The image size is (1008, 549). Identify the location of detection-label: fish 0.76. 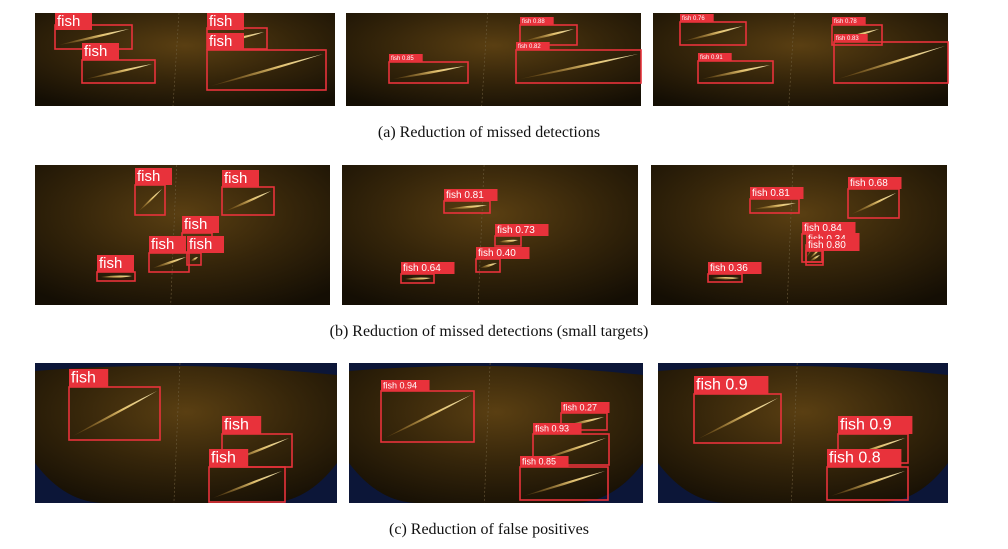
(693, 19).